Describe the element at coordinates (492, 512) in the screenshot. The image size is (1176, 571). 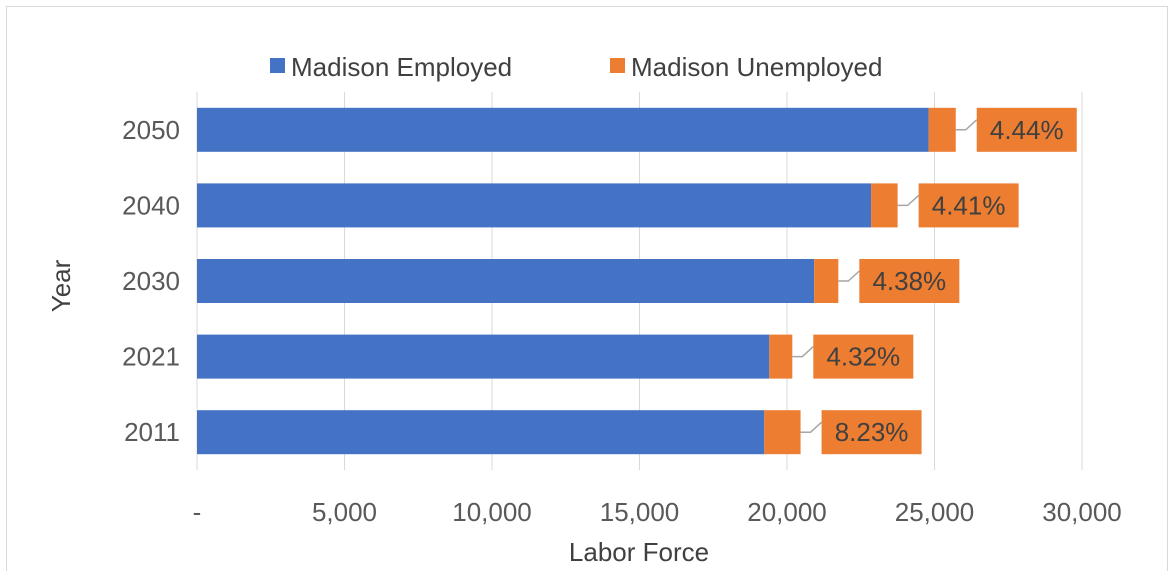
I see `x-tick-label: 10,000` at that location.